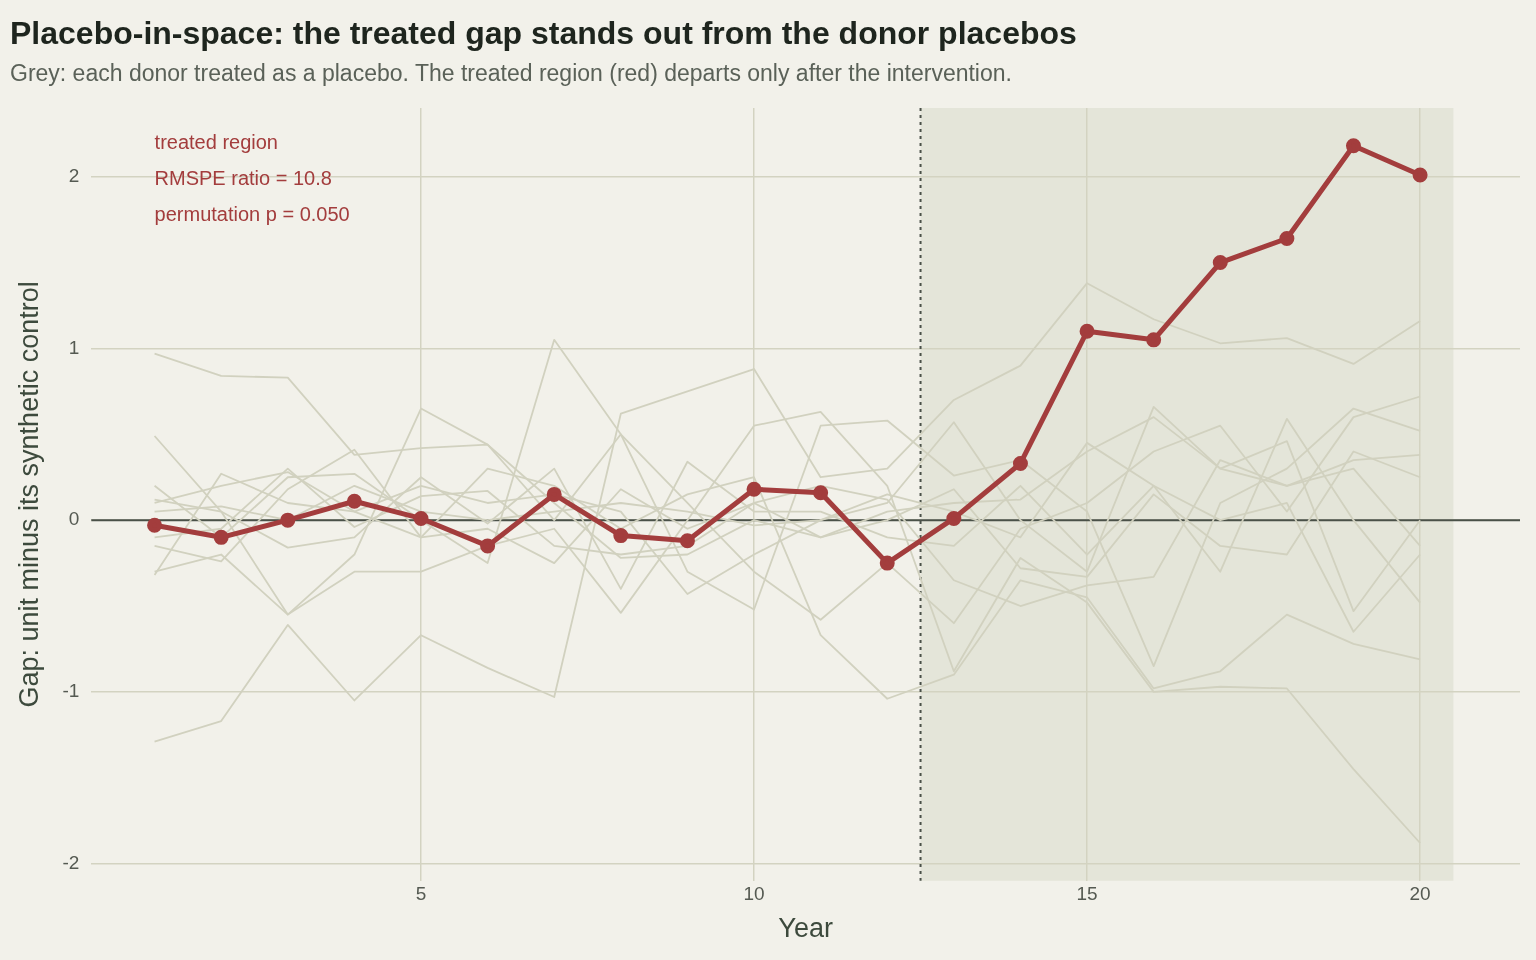 The height and width of the screenshot is (960, 1536). What do you see at coordinates (74, 519) in the screenshot?
I see `y-tick-label: 0` at bounding box center [74, 519].